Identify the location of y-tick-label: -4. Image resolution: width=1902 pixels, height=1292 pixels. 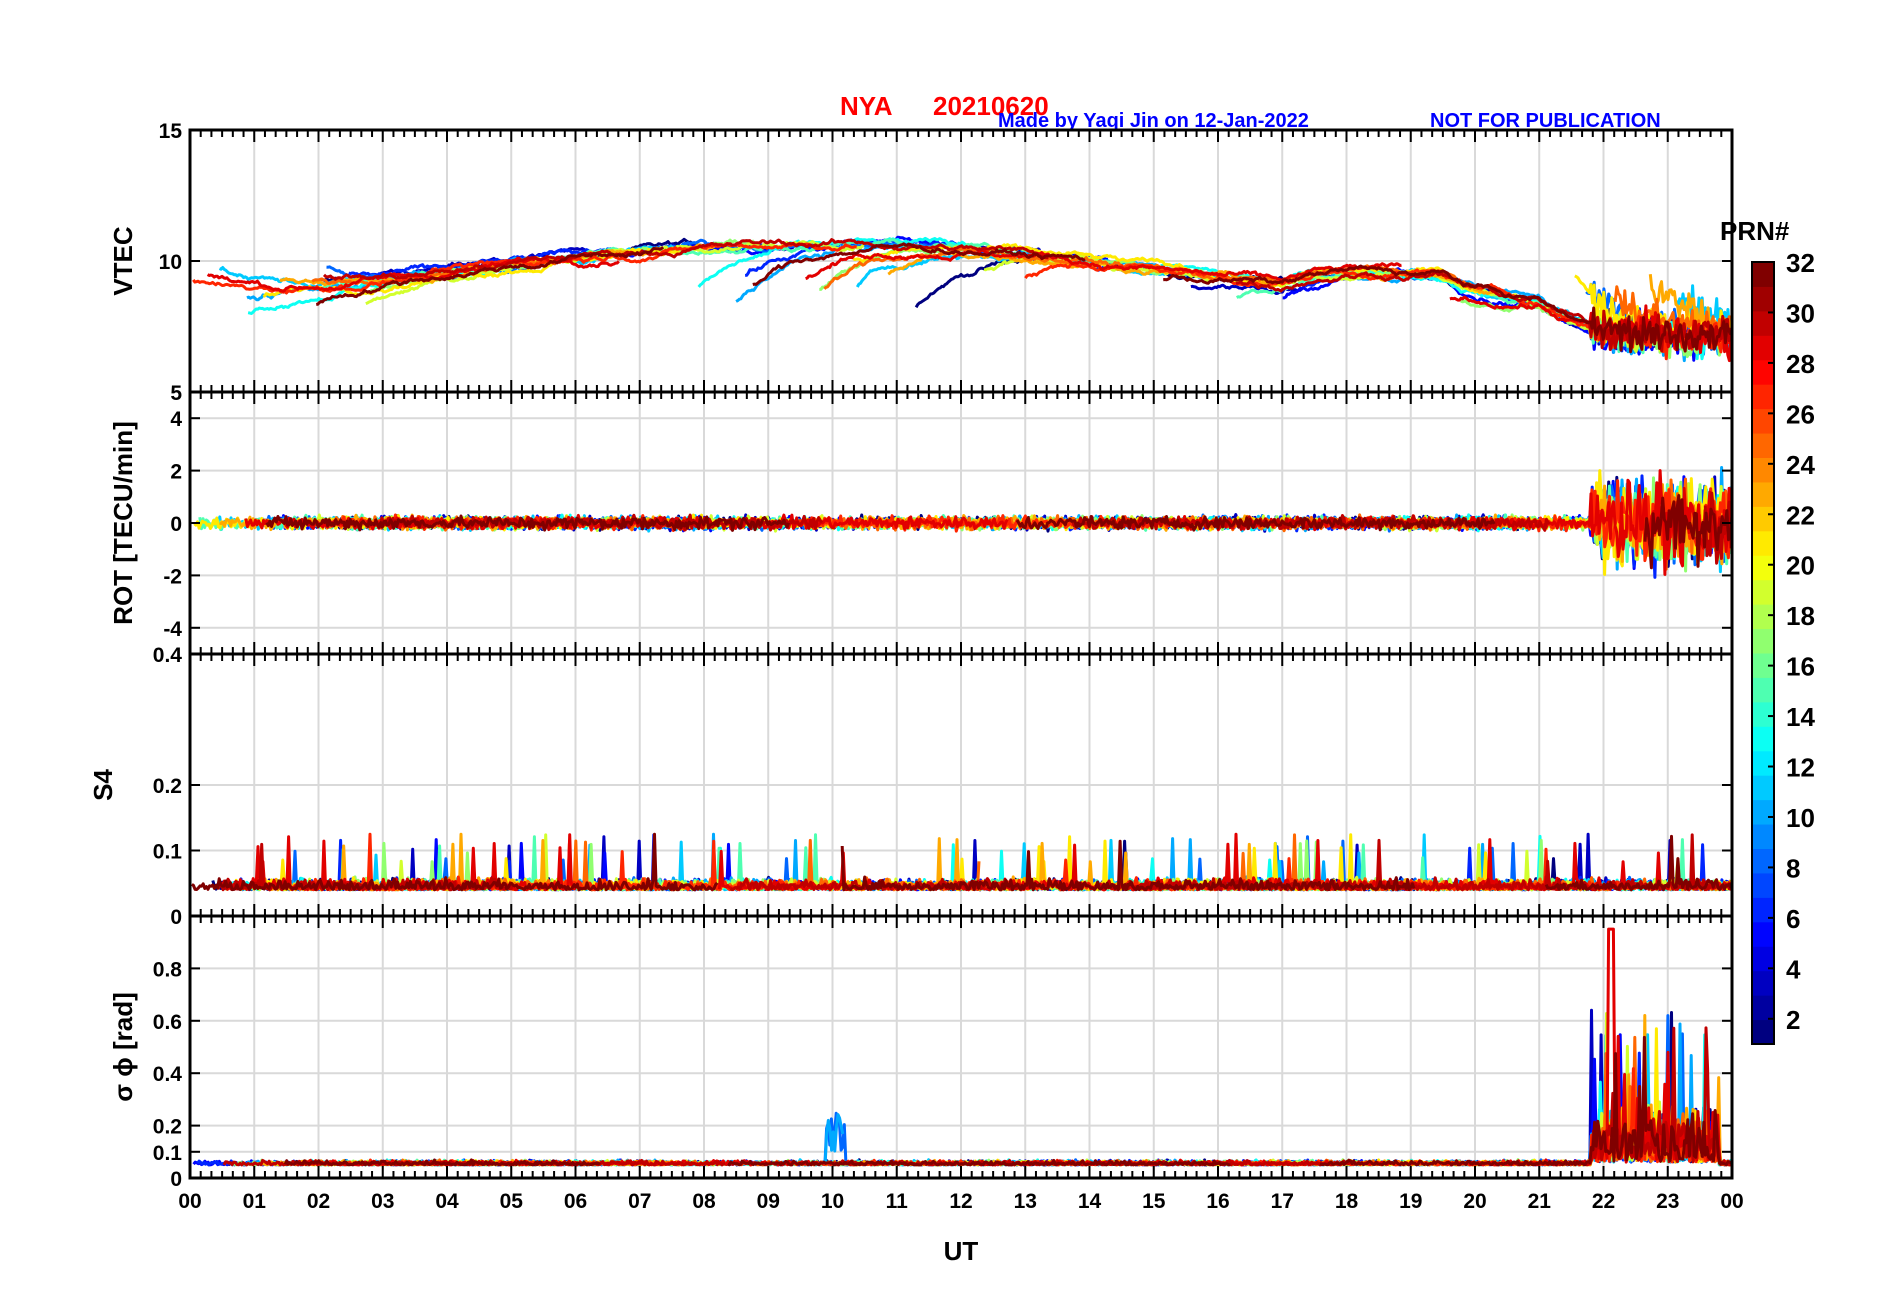
(172, 629).